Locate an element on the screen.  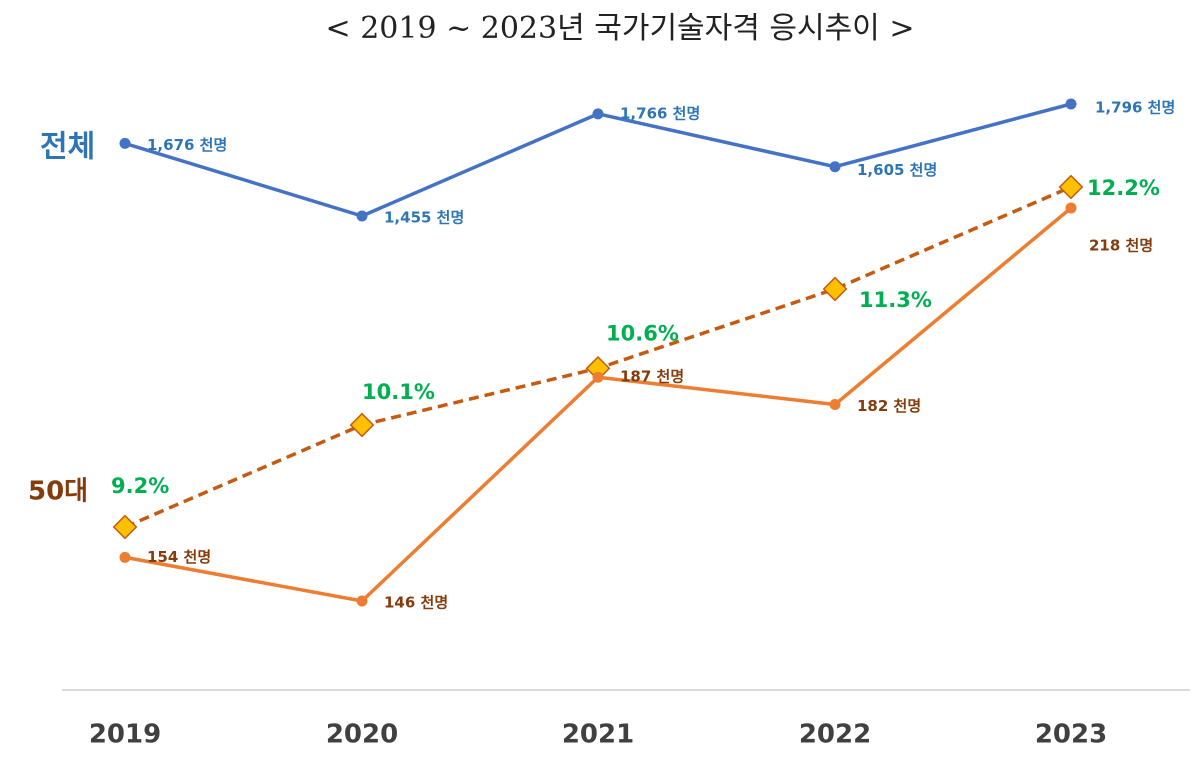
series-name: 전체 is located at coordinates (67, 147).